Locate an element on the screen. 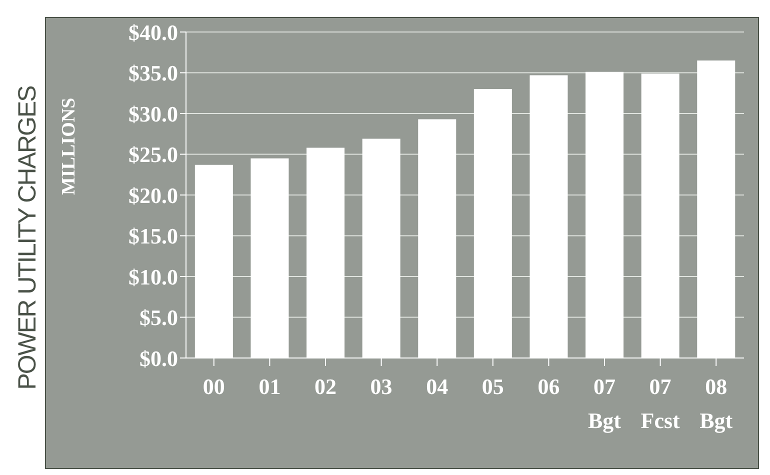 The height and width of the screenshot is (475, 770). y-tick-label: $40.0 is located at coordinates (153, 32).